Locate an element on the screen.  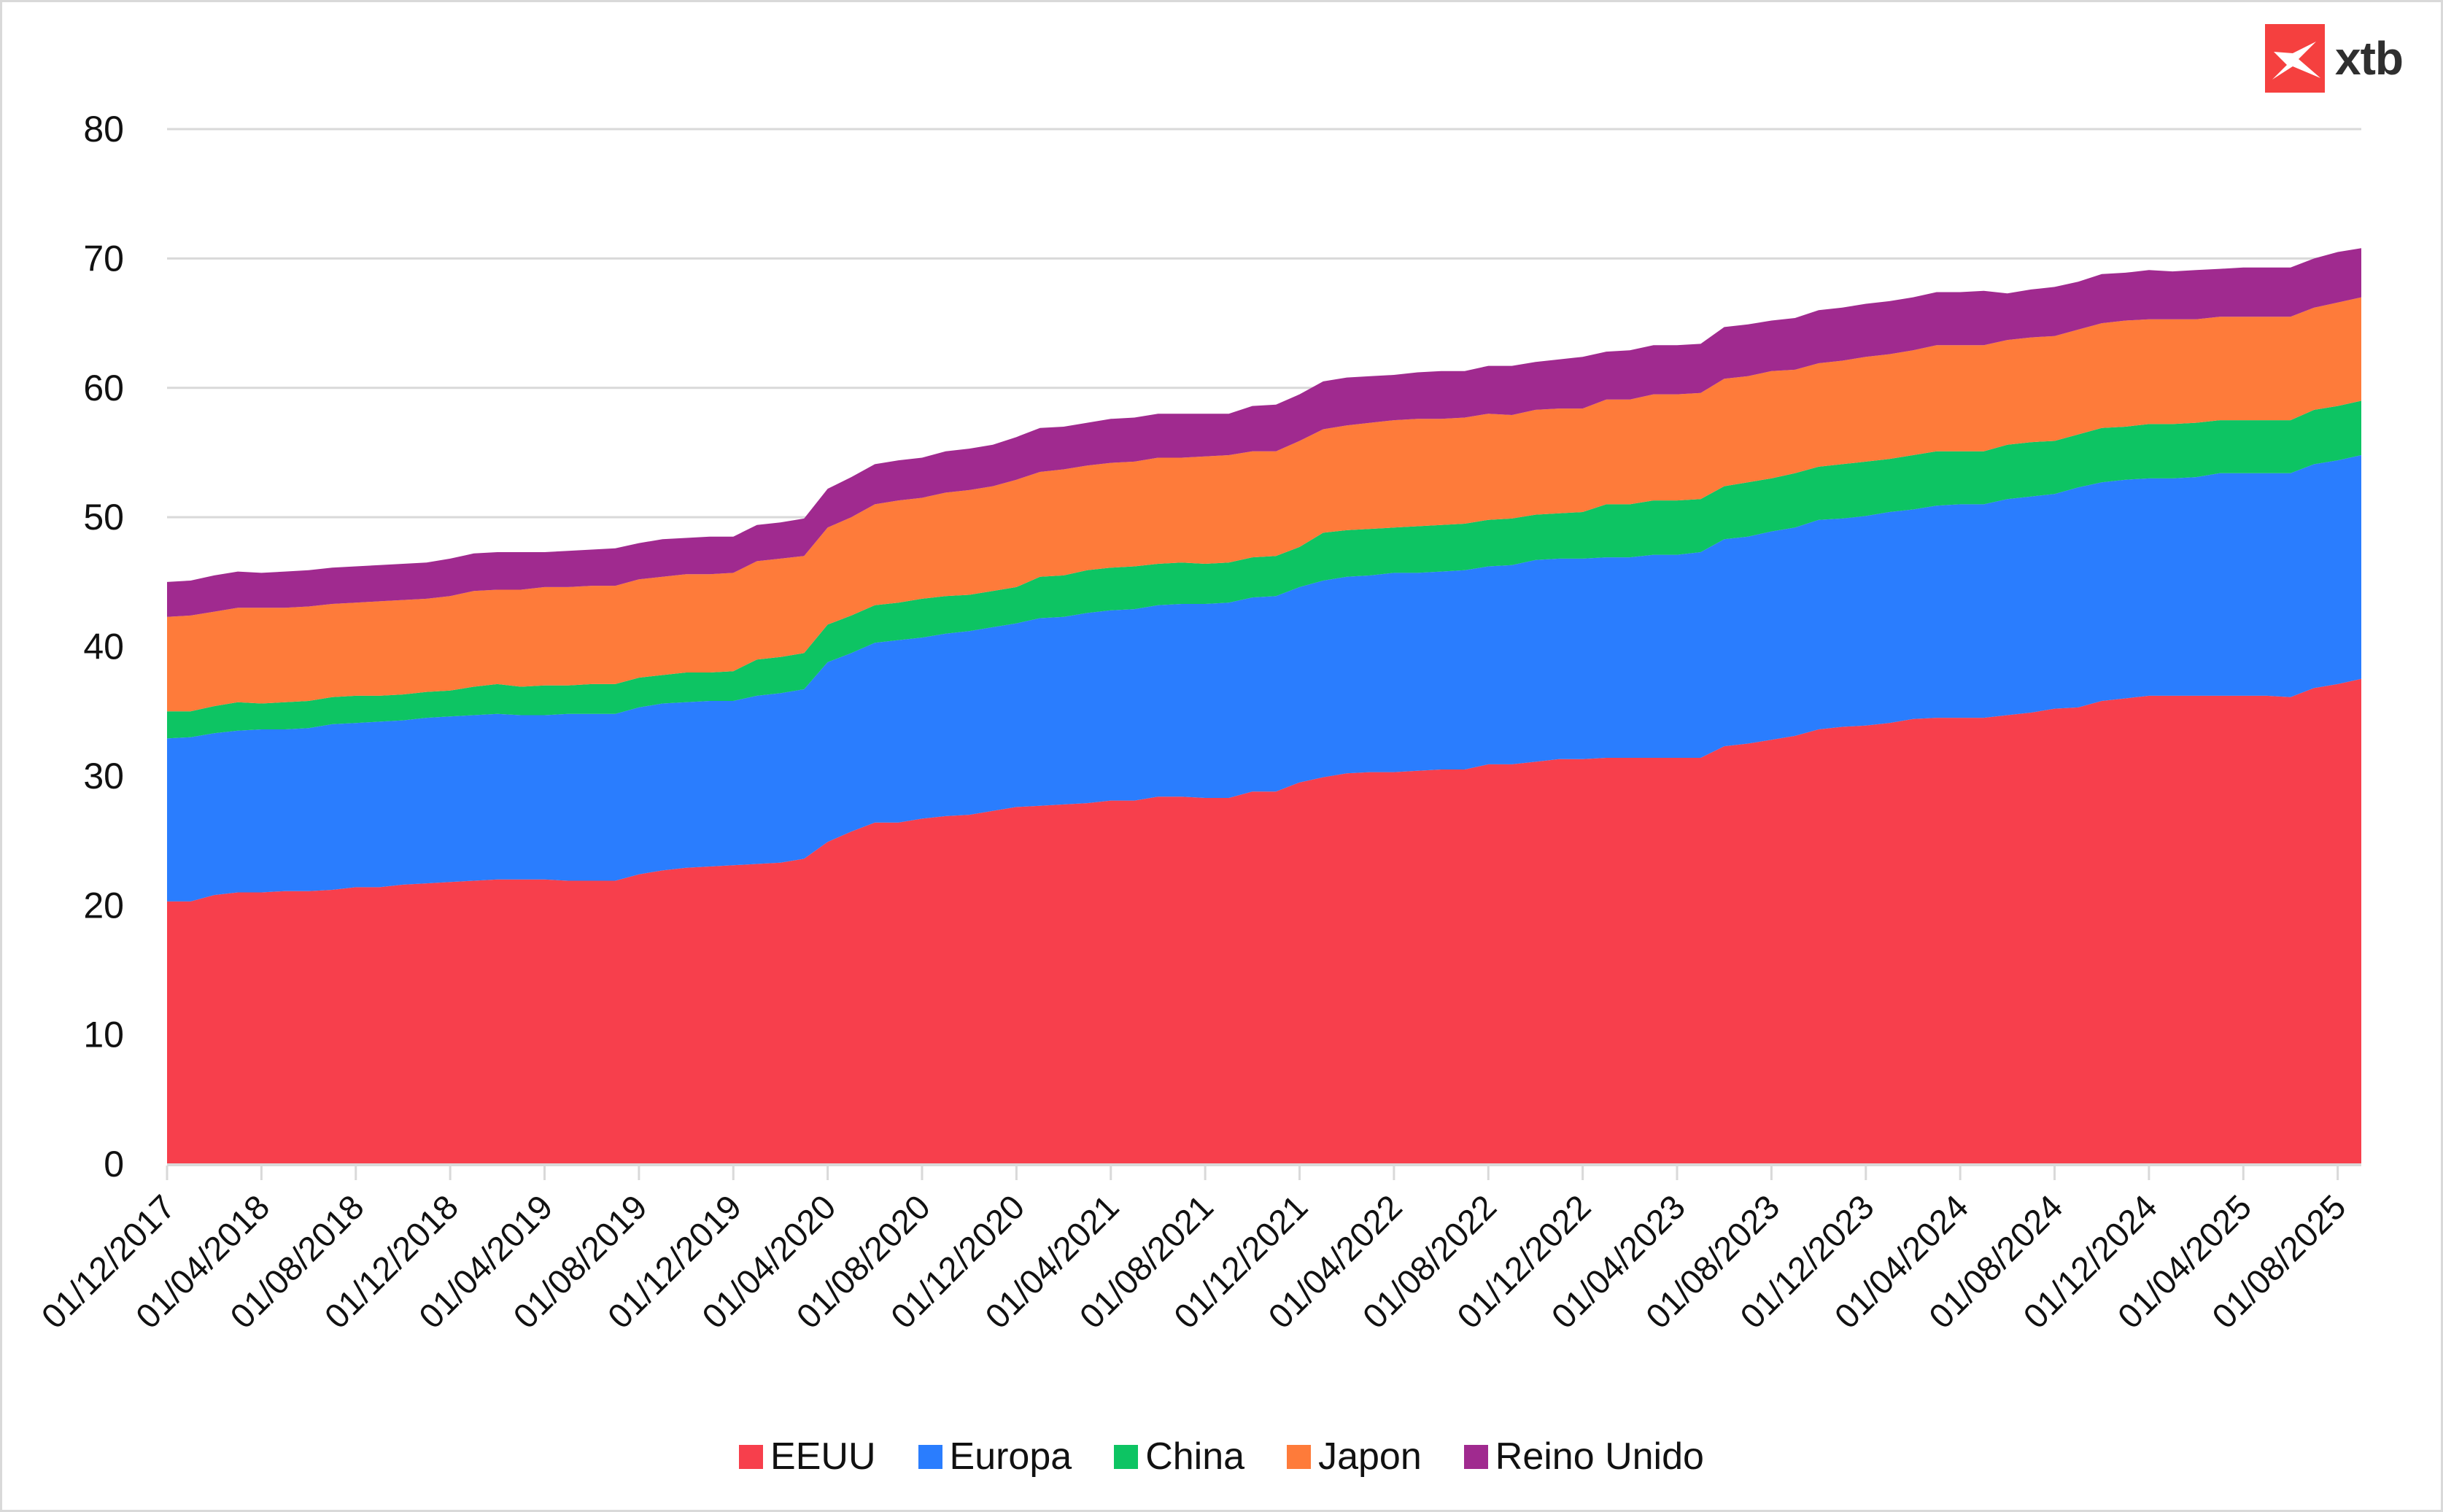
legend-item-japon: Japon is located at coordinates (1354, 1456).